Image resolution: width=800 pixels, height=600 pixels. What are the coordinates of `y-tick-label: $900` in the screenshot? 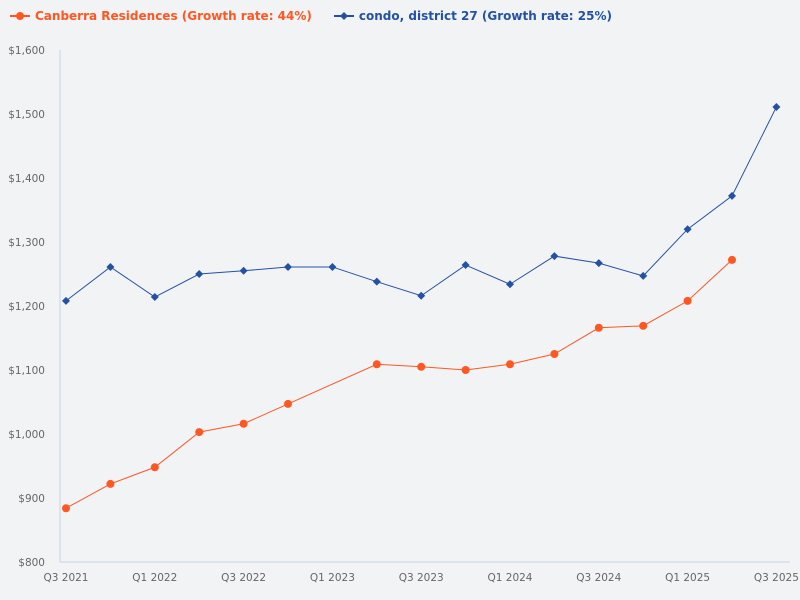 It's located at (31, 499).